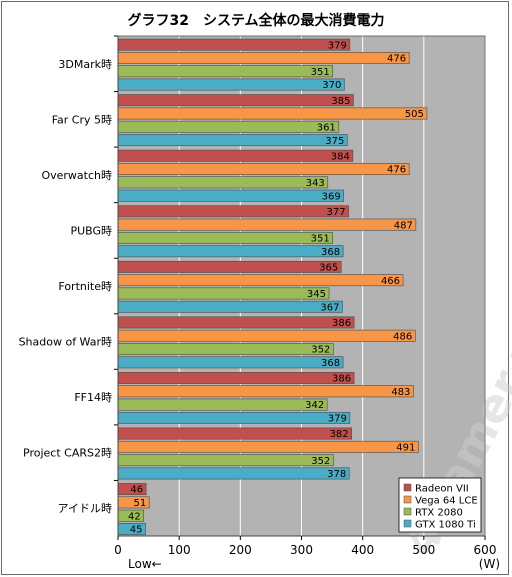 Image resolution: width=512 pixels, height=577 pixels. What do you see at coordinates (396, 59) in the screenshot?
I see `data-label-0-1: 476` at bounding box center [396, 59].